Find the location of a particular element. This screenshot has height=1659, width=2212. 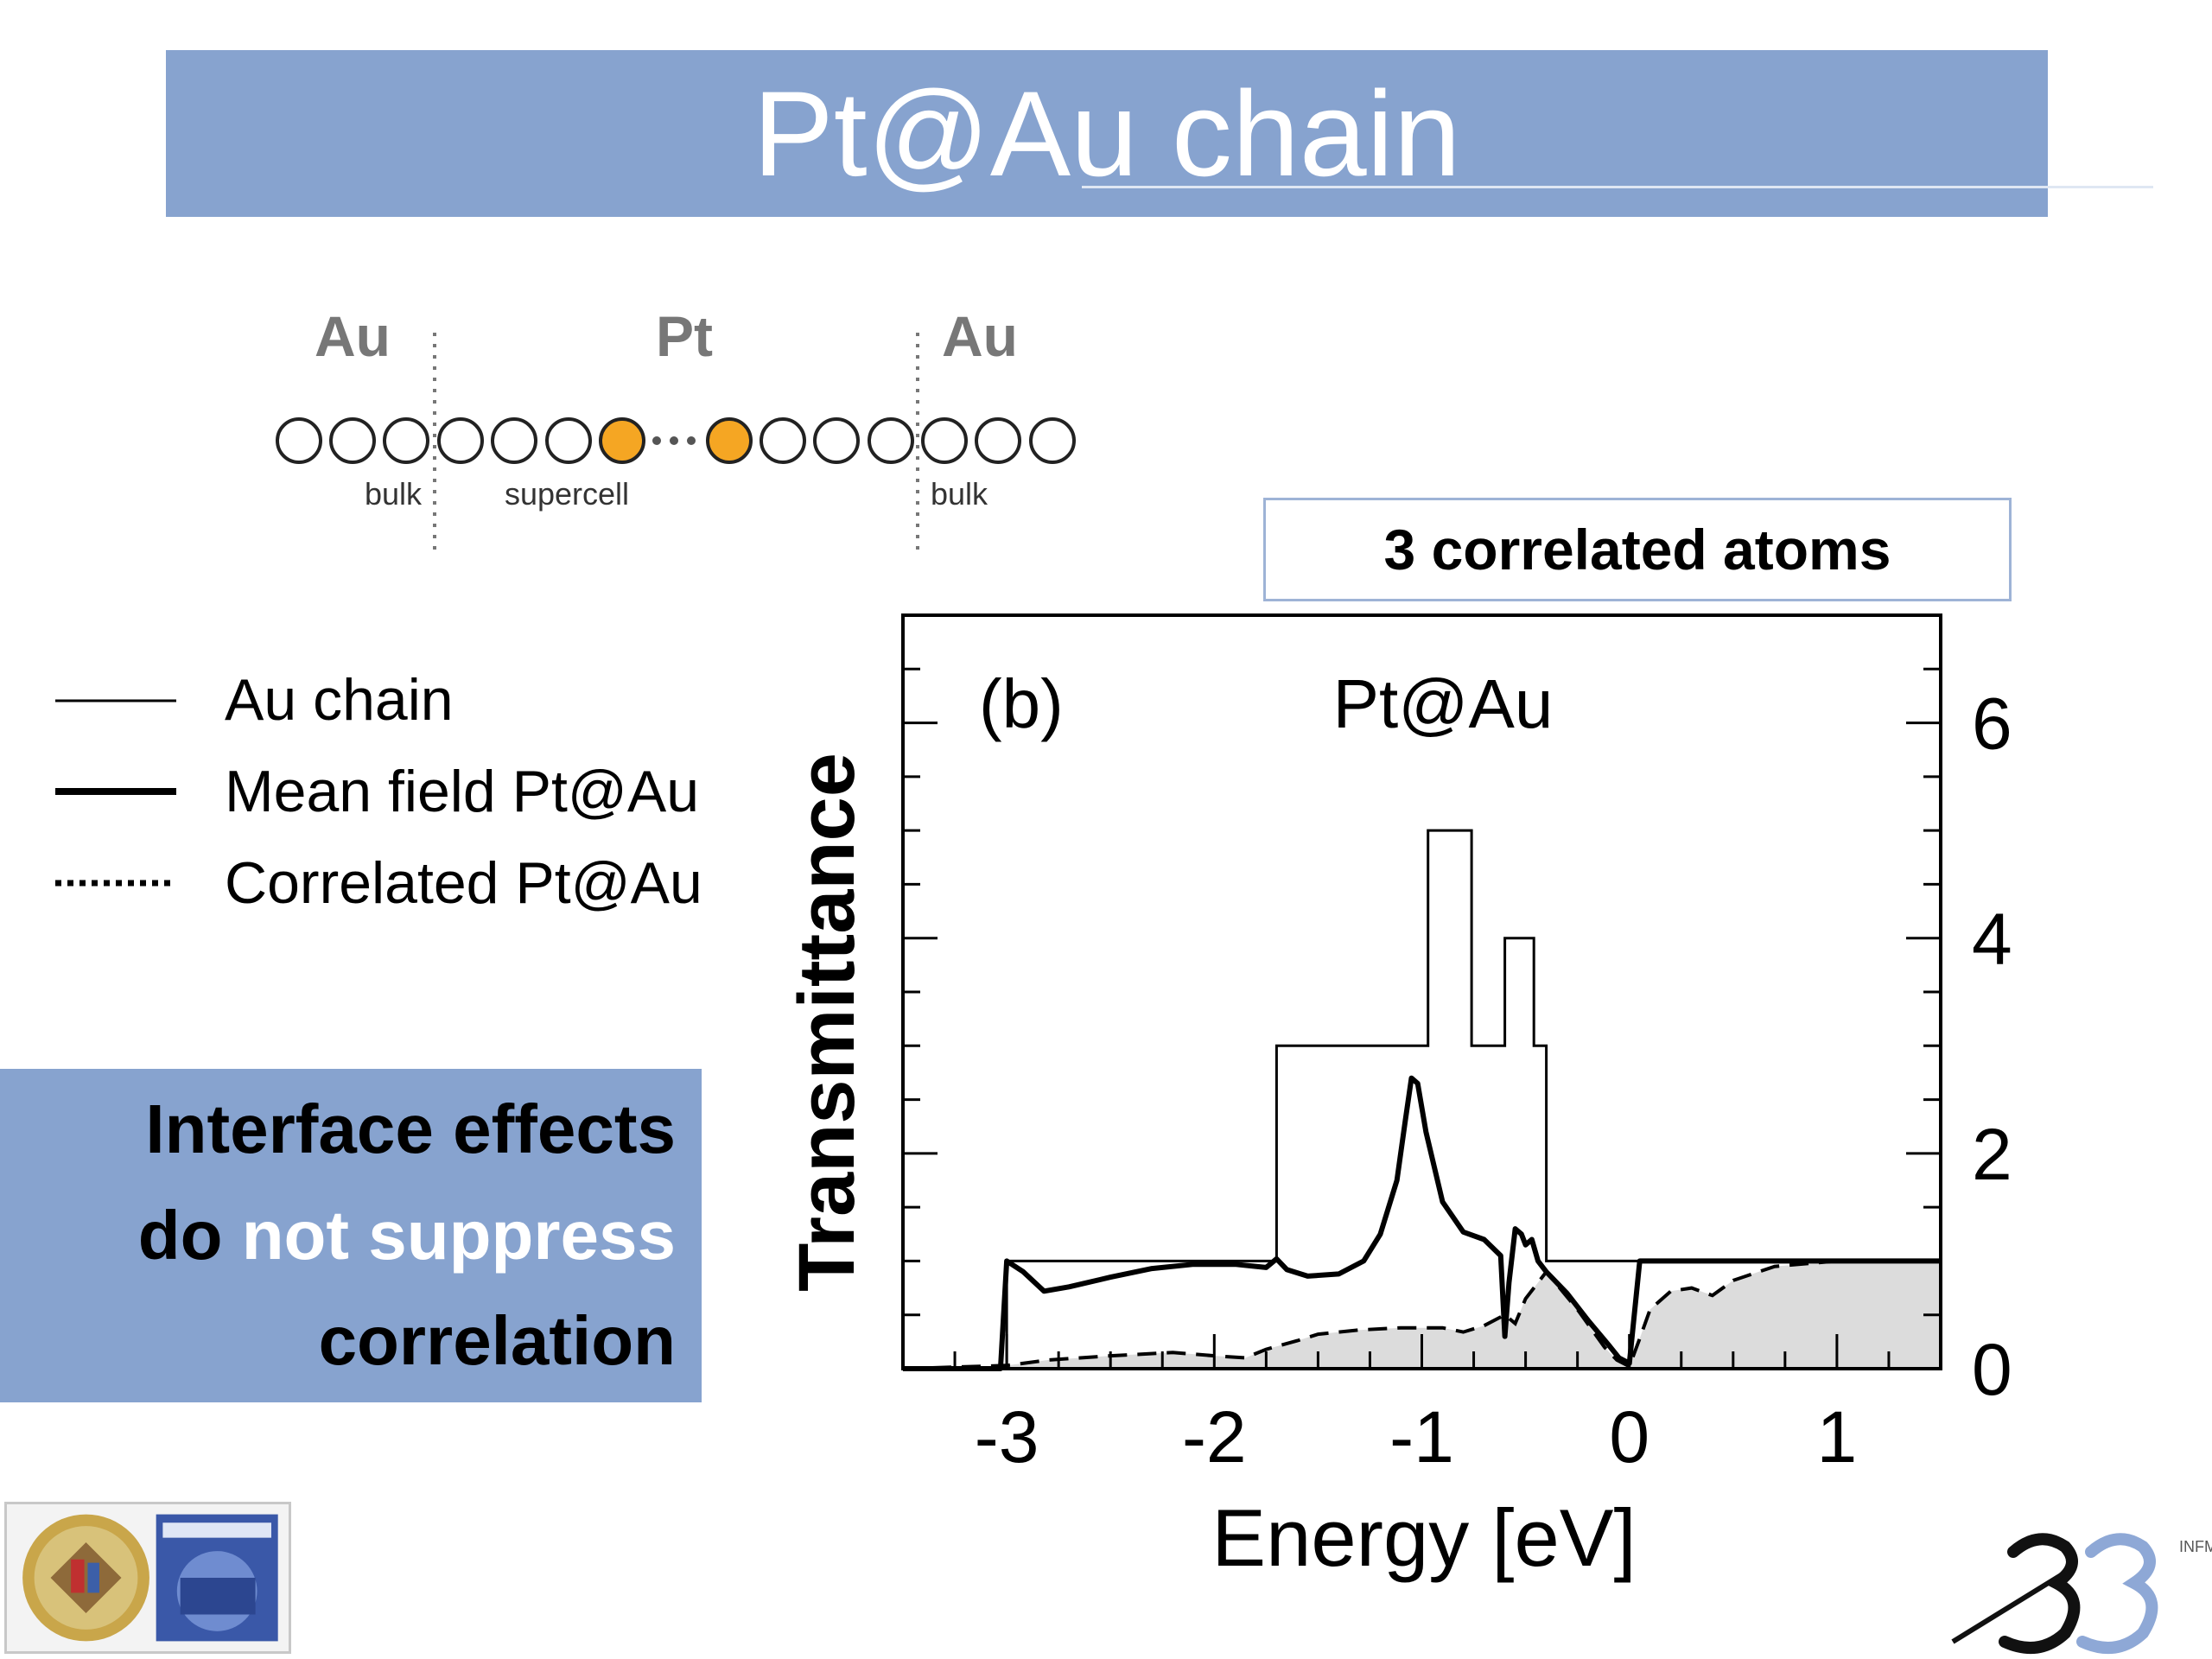

x-tick-label: -1 is located at coordinates (1421, 1437).